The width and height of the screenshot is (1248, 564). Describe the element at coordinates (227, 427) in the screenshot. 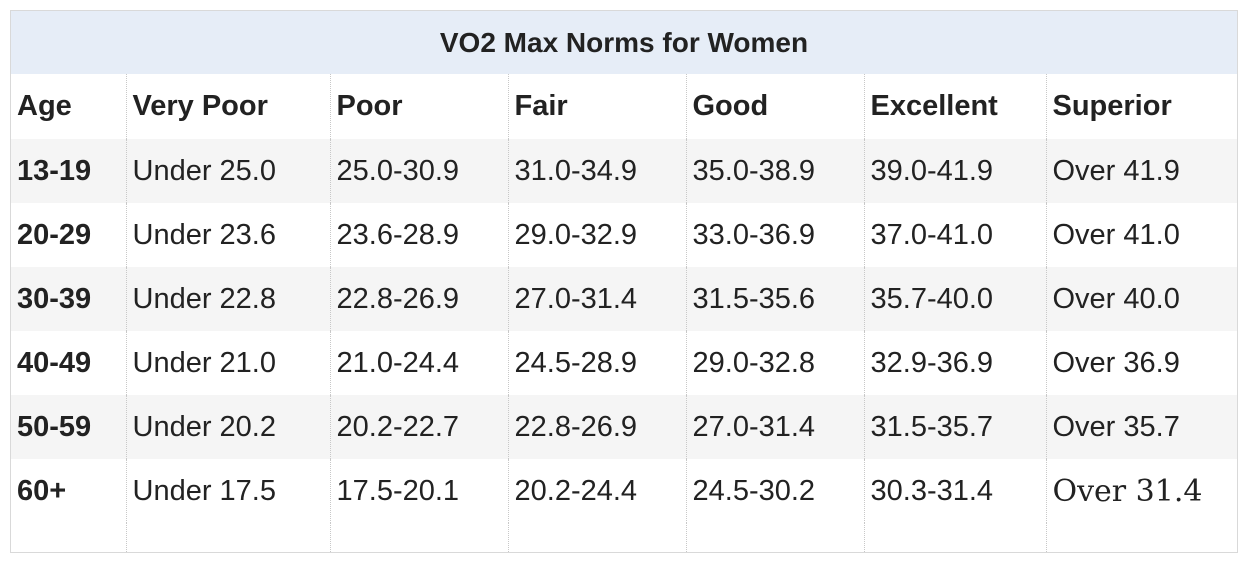

I see `very-poor-cell: Under 20.2` at that location.